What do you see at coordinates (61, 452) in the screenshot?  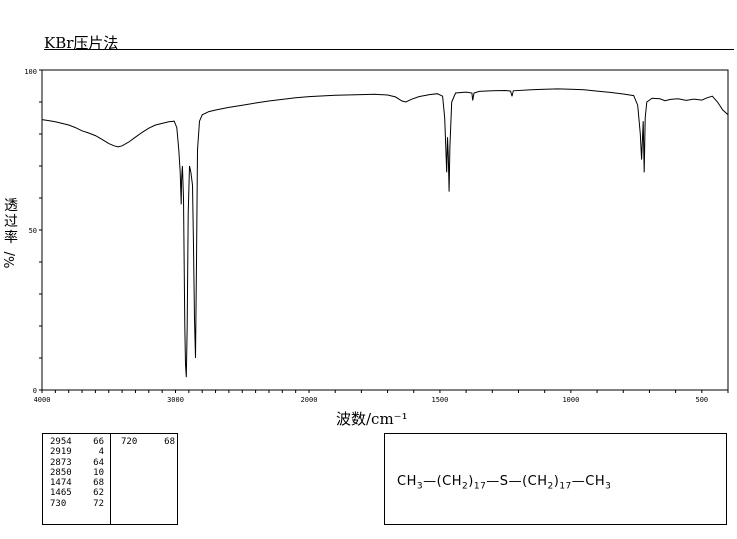 I see `peak-wavenumber: 2919` at bounding box center [61, 452].